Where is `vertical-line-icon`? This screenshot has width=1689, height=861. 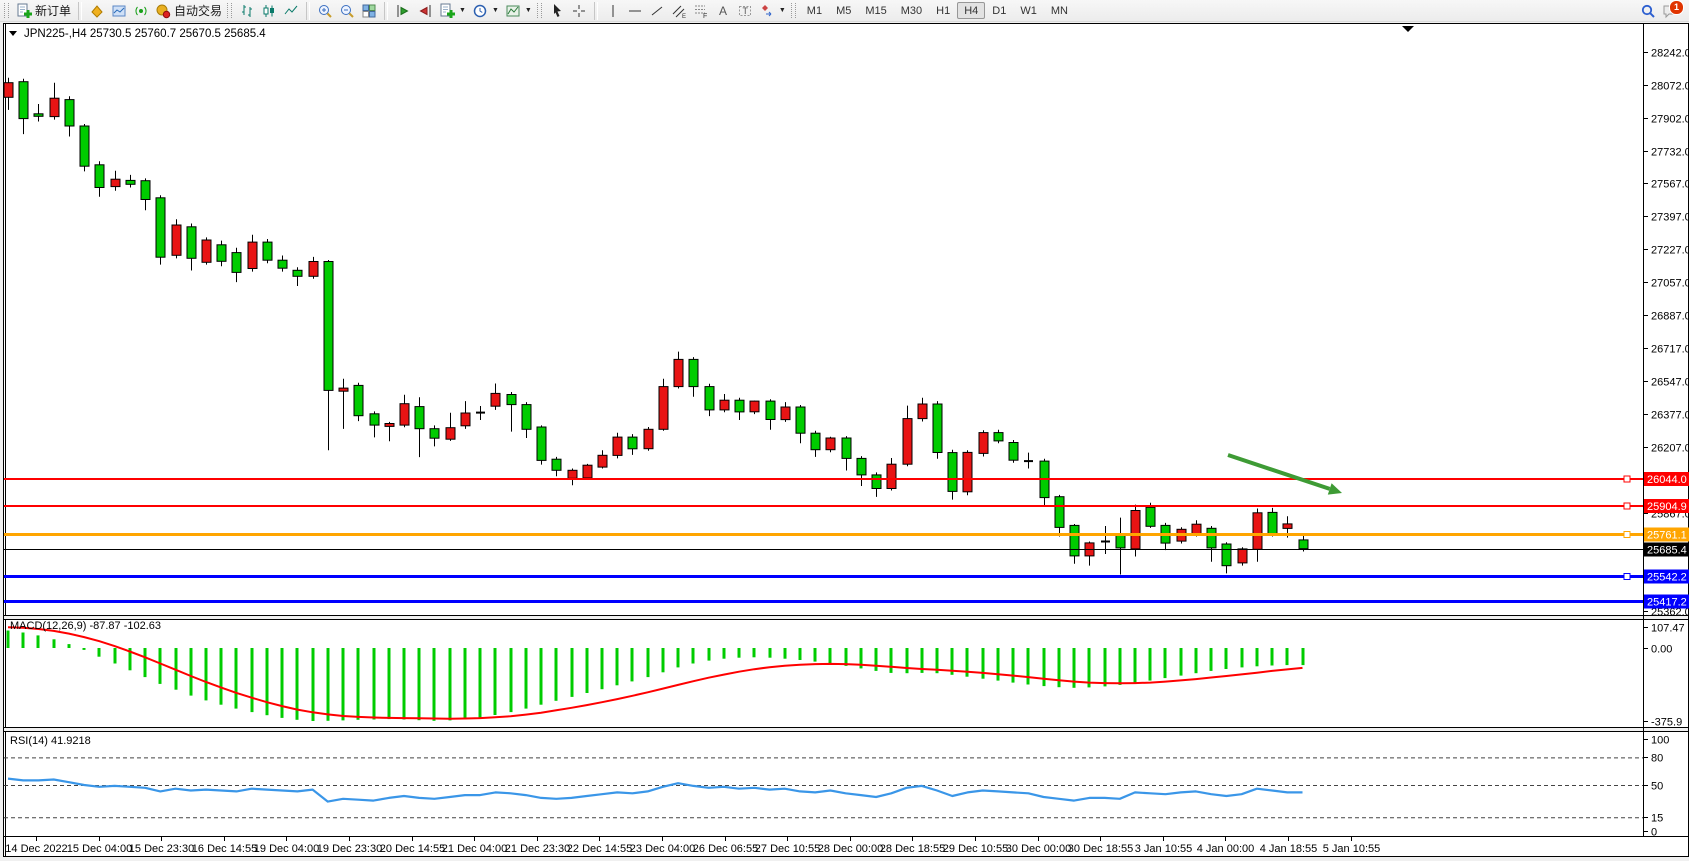
vertical-line-icon is located at coordinates (613, 10).